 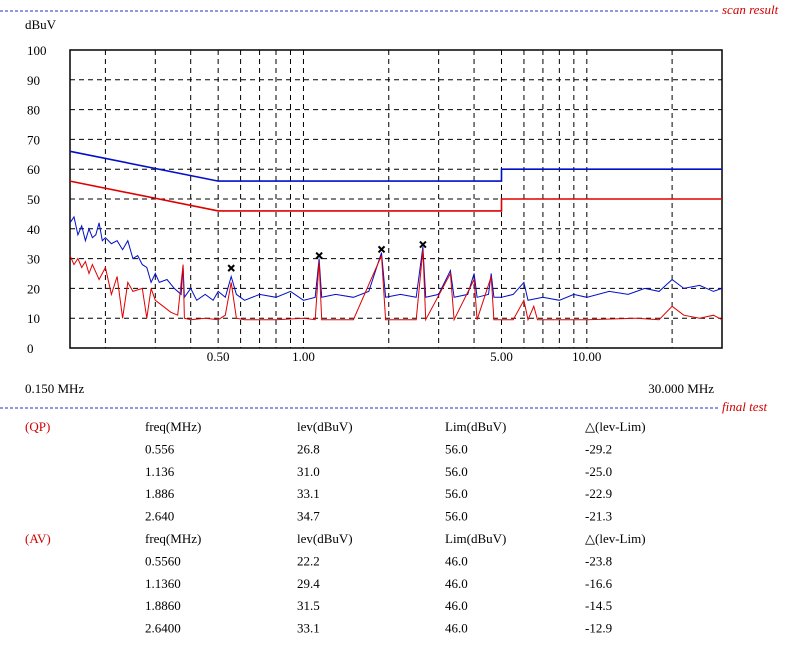 What do you see at coordinates (160, 448) in the screenshot?
I see `table-cell: 0.556` at bounding box center [160, 448].